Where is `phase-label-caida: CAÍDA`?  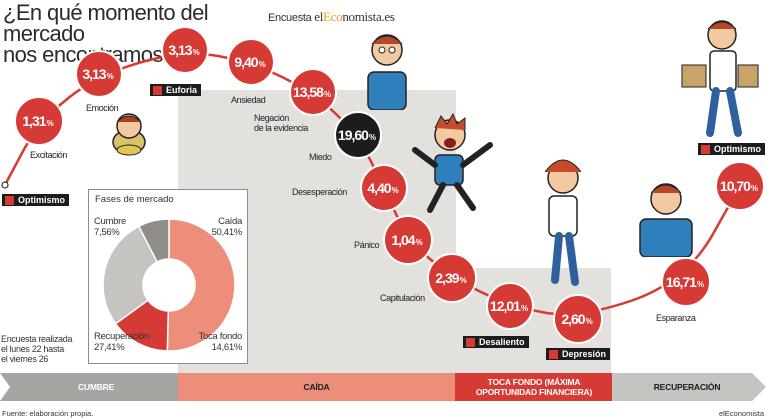
phase-label-caida: CAÍDA is located at coordinates (316, 387).